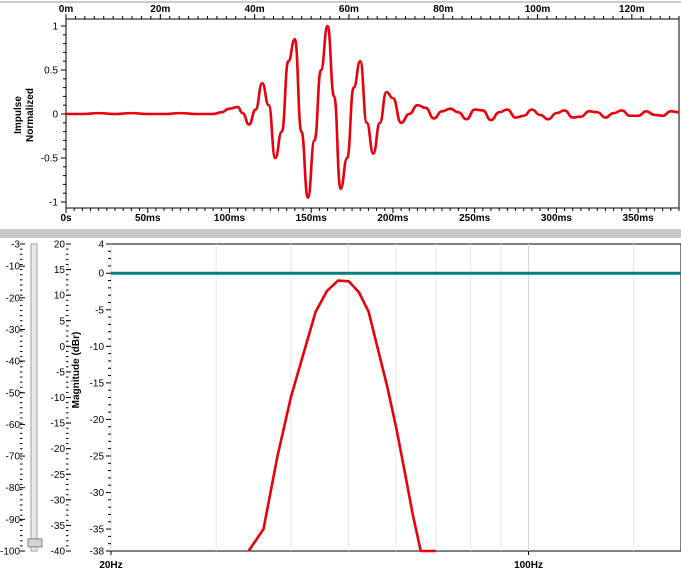 The height and width of the screenshot is (576, 681). What do you see at coordinates (160, 9) in the screenshot?
I see `distance-tick-label: 20m` at bounding box center [160, 9].